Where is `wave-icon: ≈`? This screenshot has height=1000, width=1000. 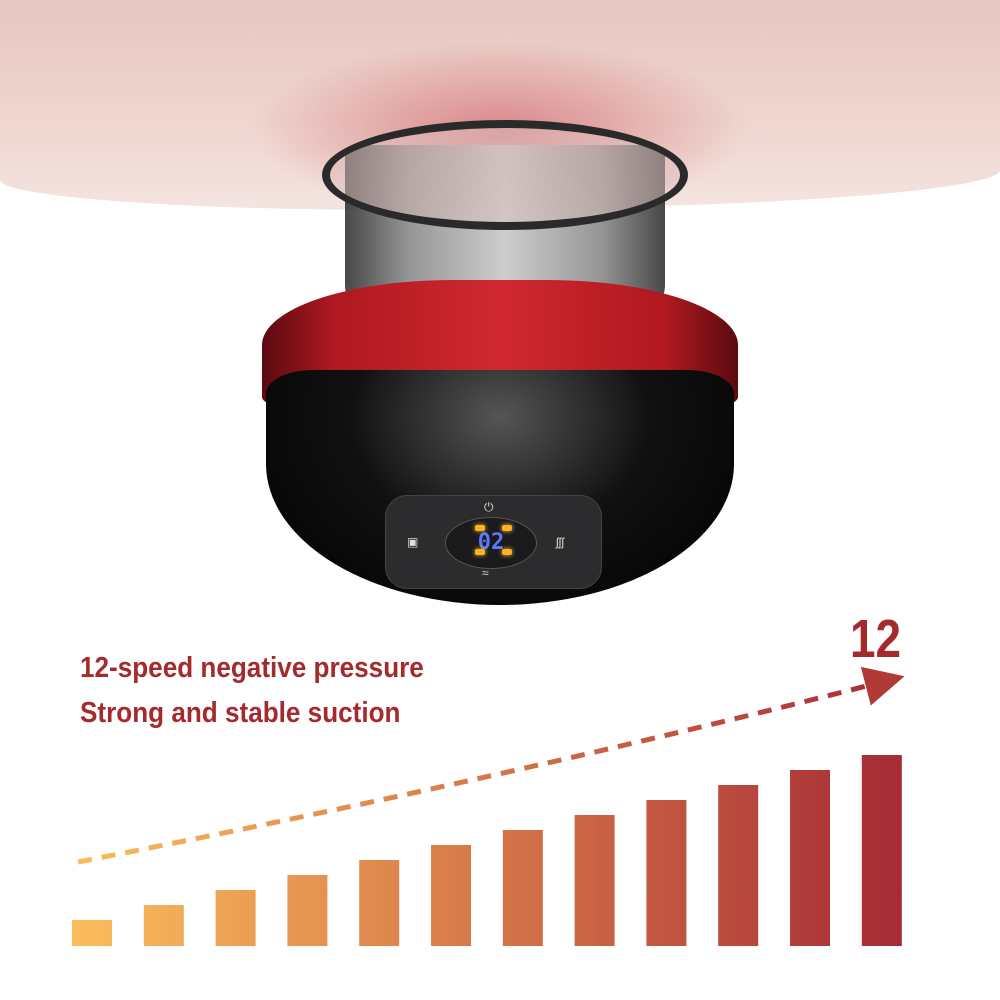 wave-icon: ≈ is located at coordinates (485, 573).